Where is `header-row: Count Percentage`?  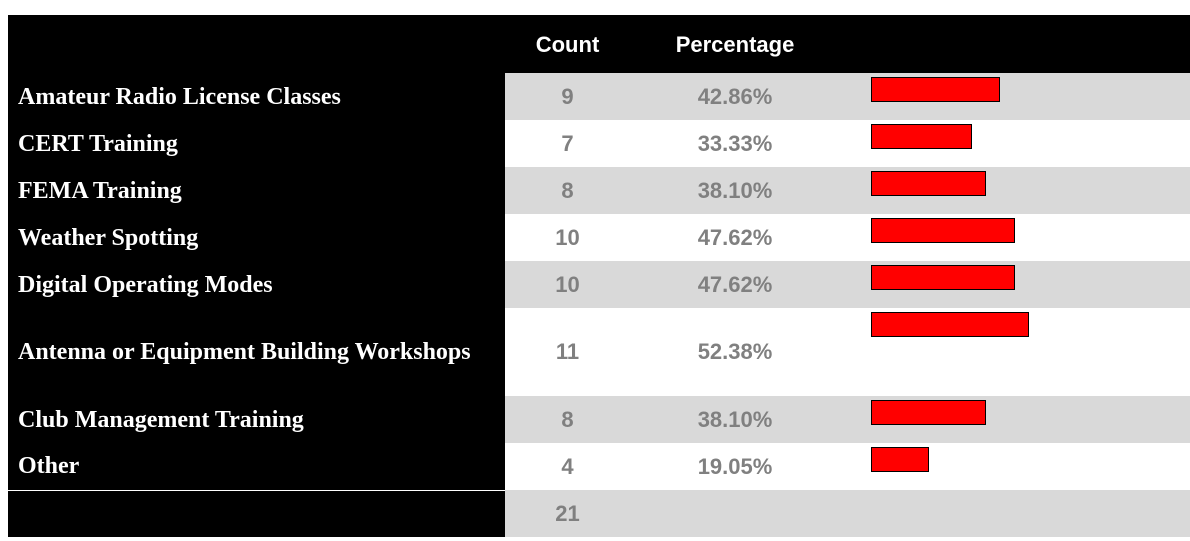
header-row: Count Percentage is located at coordinates (599, 45).